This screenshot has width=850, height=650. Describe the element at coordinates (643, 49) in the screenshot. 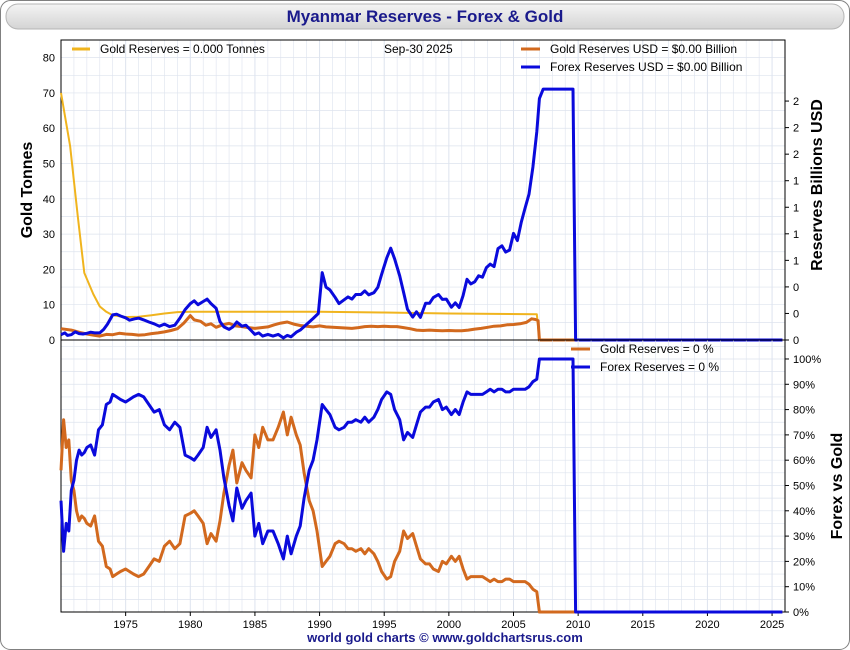

I see `legend-label-gold-usd: Gold Reserves USD = $0.00 Billion` at that location.